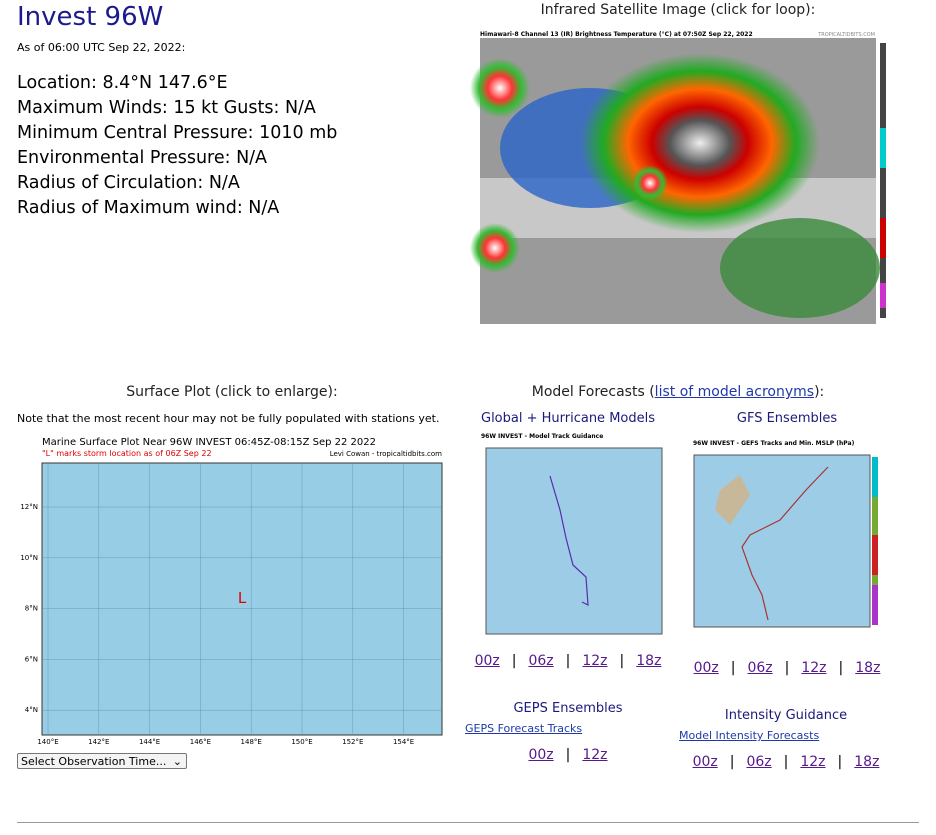 This screenshot has width=936, height=835. What do you see at coordinates (242, 598) in the screenshot?
I see `storm-marker: L` at bounding box center [242, 598].